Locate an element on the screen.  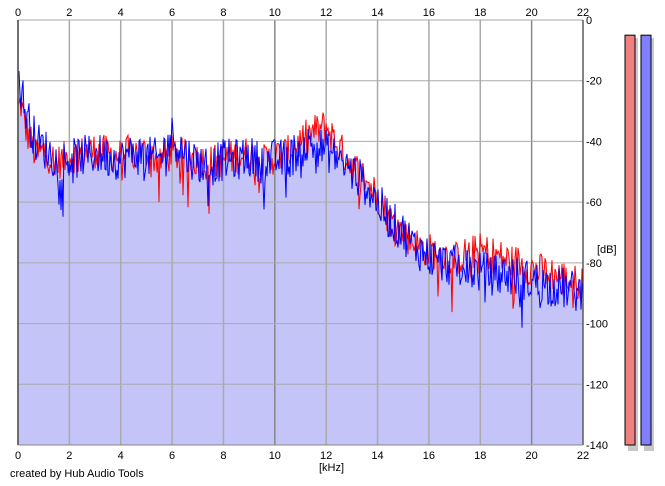
x-tick-label-top: 12 is located at coordinates (326, 13).